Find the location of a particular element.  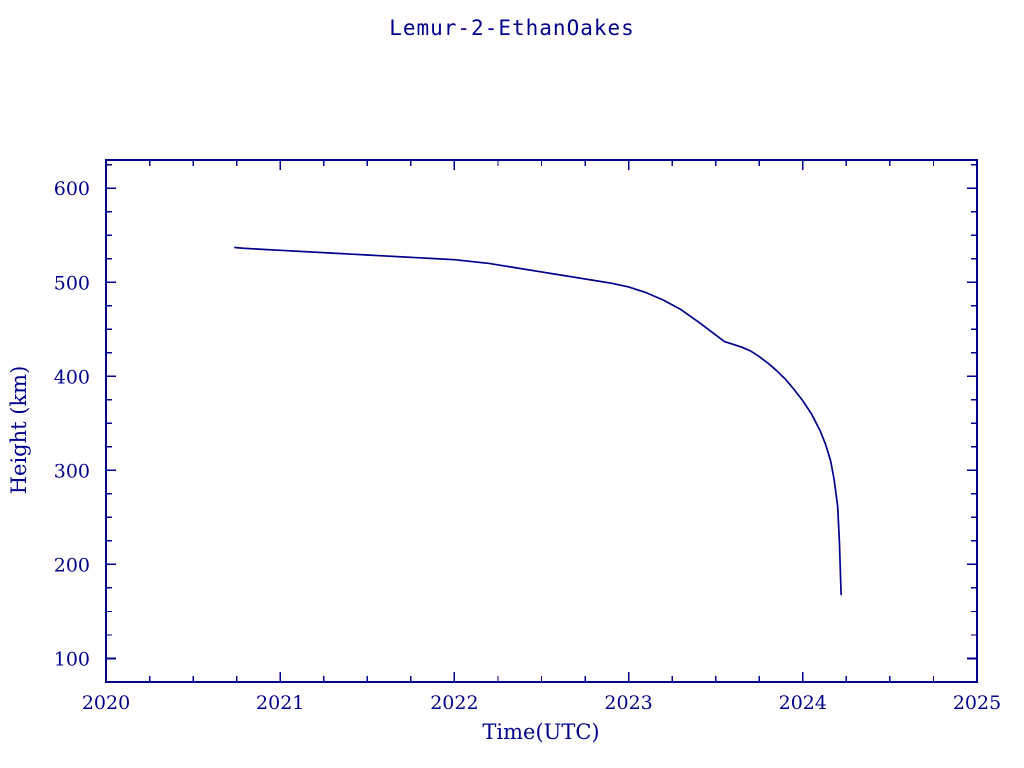

x-tick-label: 2024 is located at coordinates (803, 703).